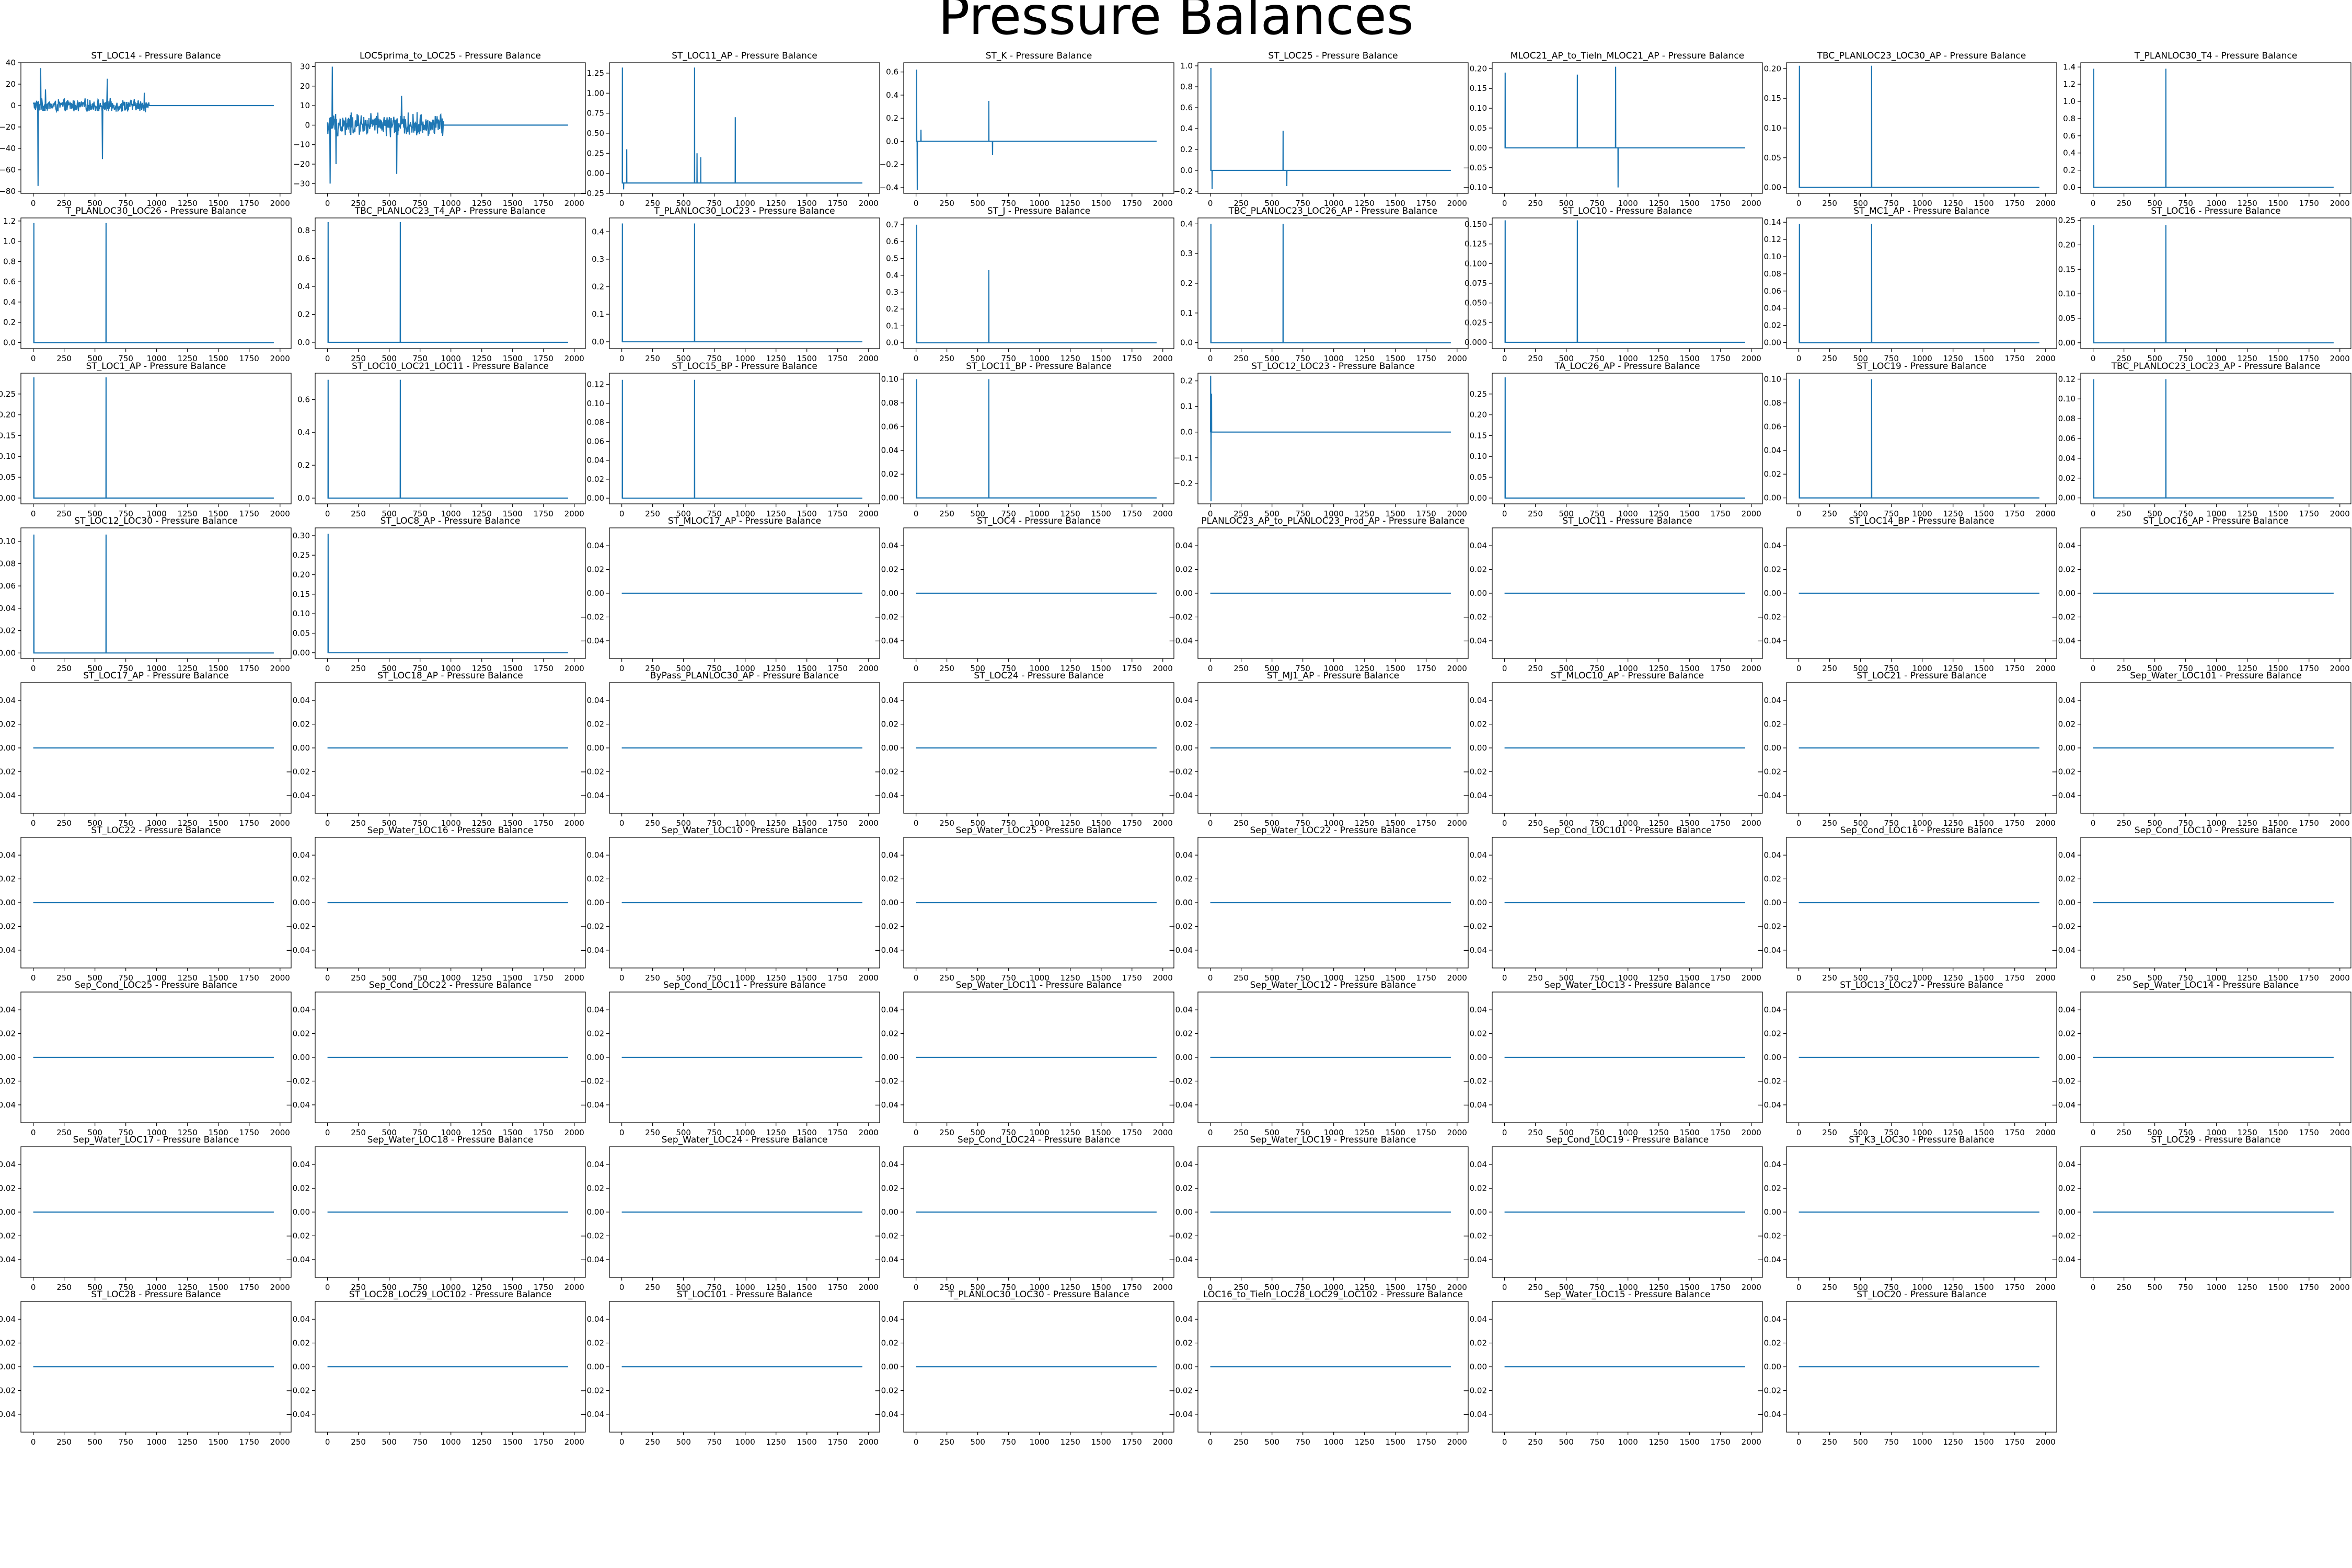 This screenshot has height=1568, width=2352. What do you see at coordinates (1478, 88) in the screenshot?
I see `y-tick-label: 0.15` at bounding box center [1478, 88].